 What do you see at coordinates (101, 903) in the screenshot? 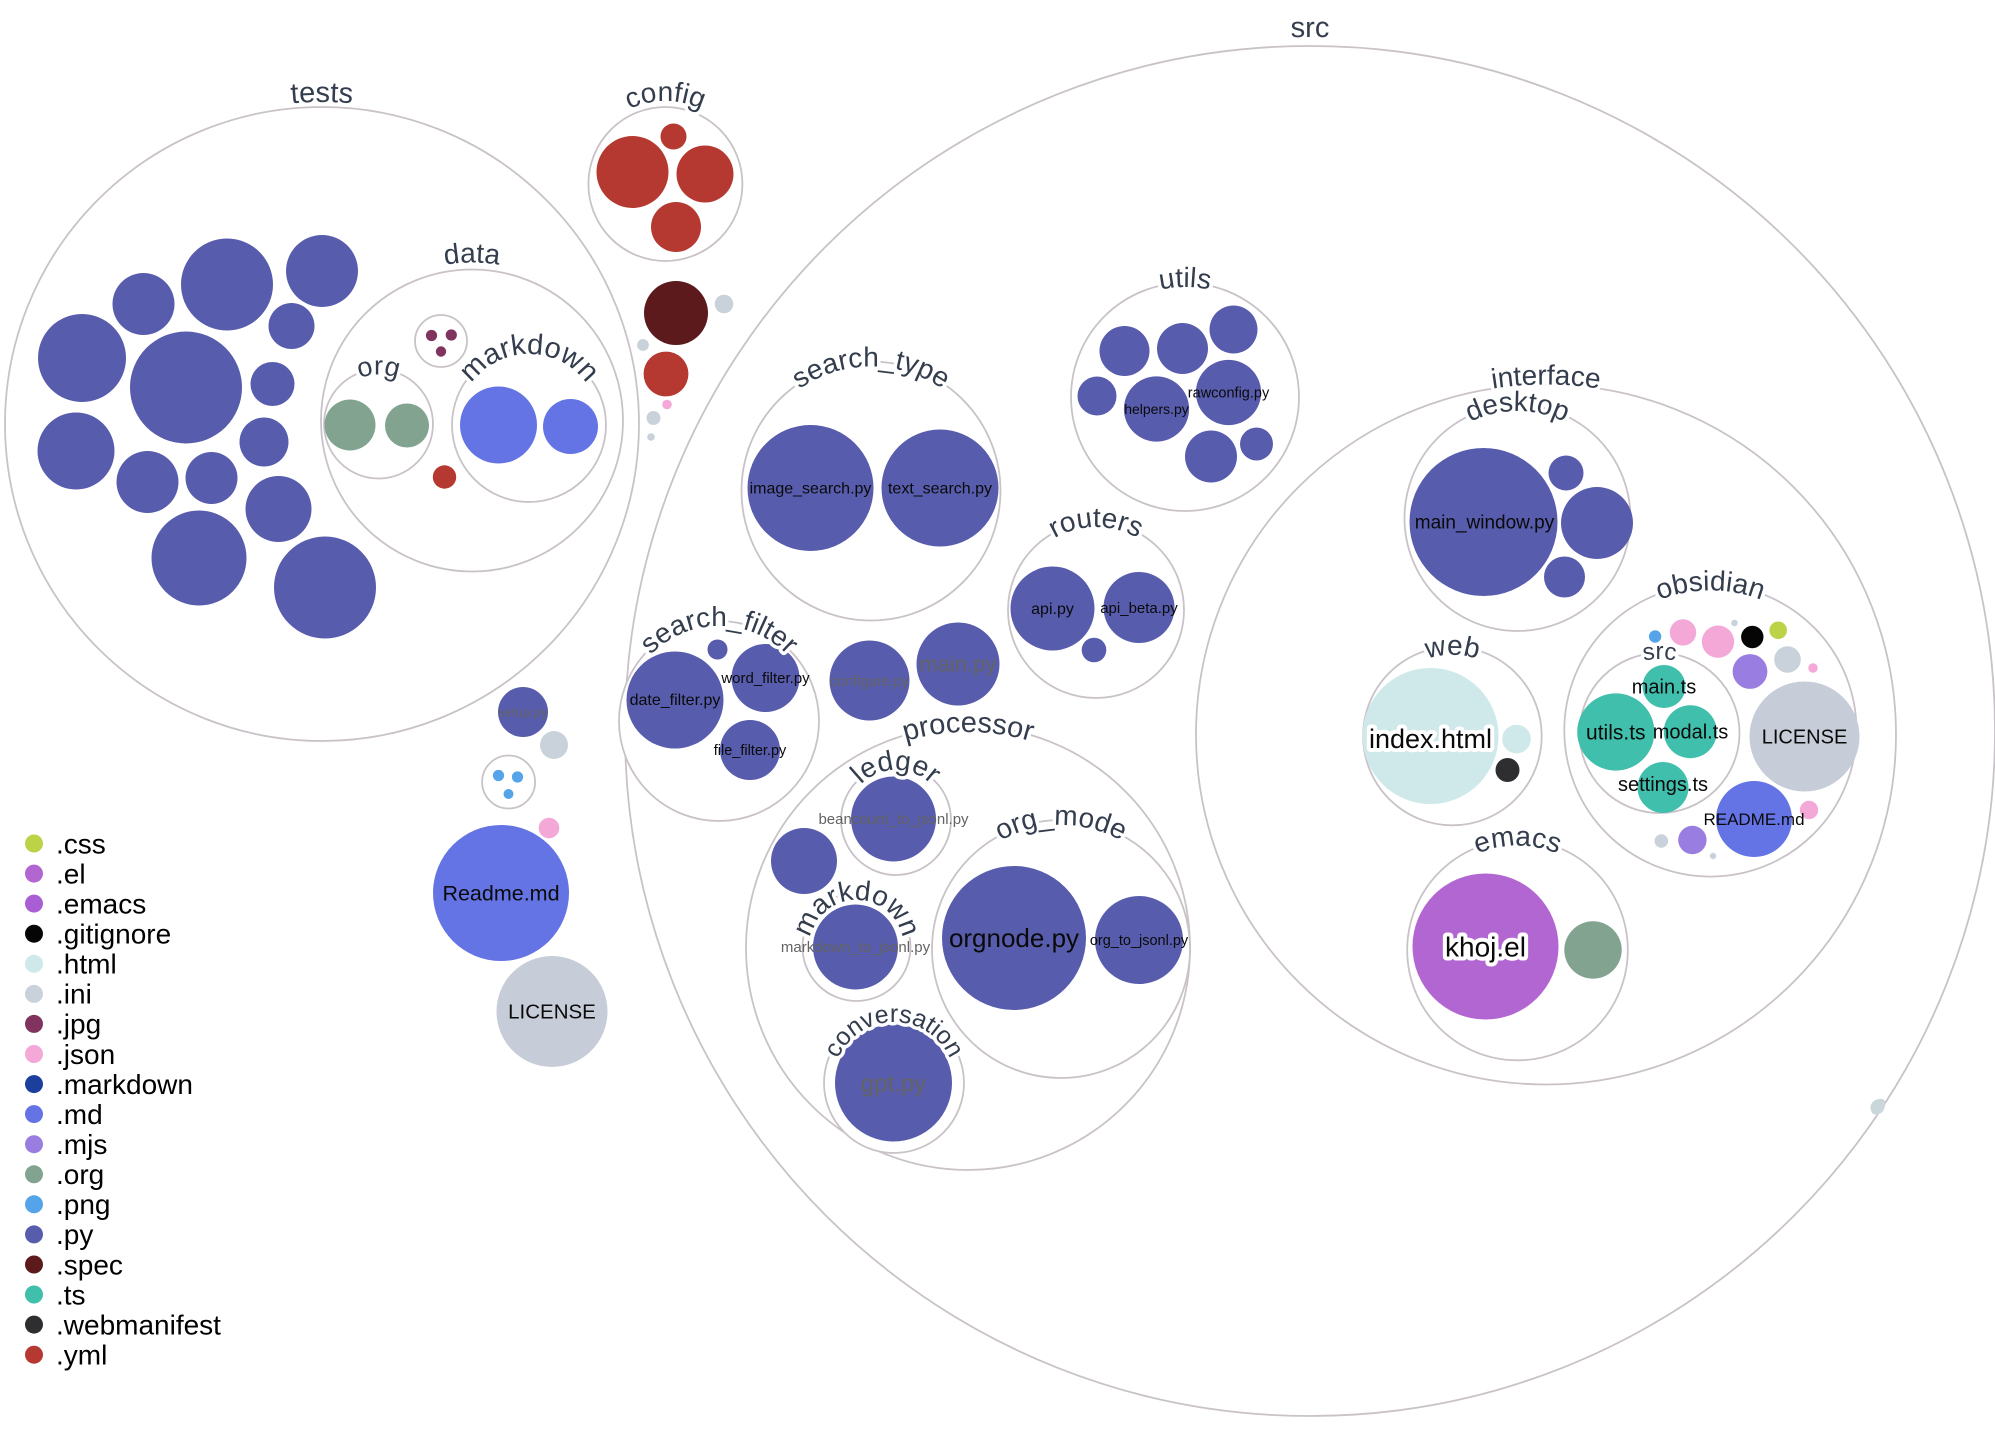
I see `svg-text: .emacs` at bounding box center [101, 903].